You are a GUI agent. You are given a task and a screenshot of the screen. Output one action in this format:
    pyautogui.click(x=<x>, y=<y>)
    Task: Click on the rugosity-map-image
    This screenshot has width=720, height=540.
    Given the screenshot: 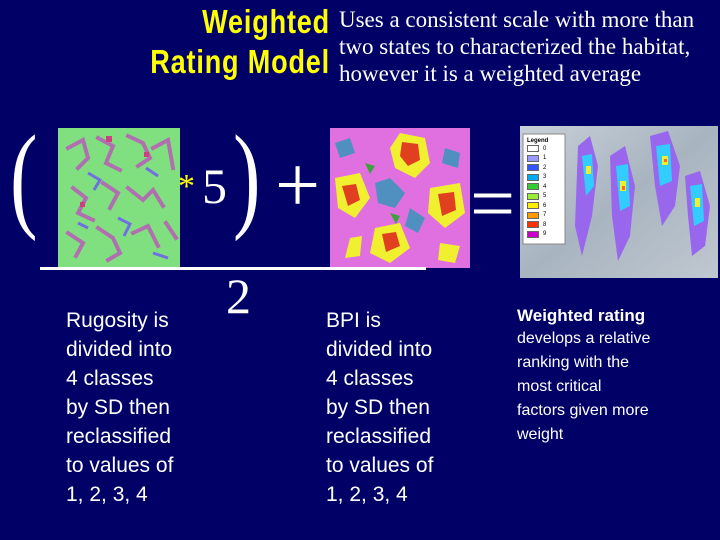 What is the action you would take?
    pyautogui.click(x=119, y=198)
    